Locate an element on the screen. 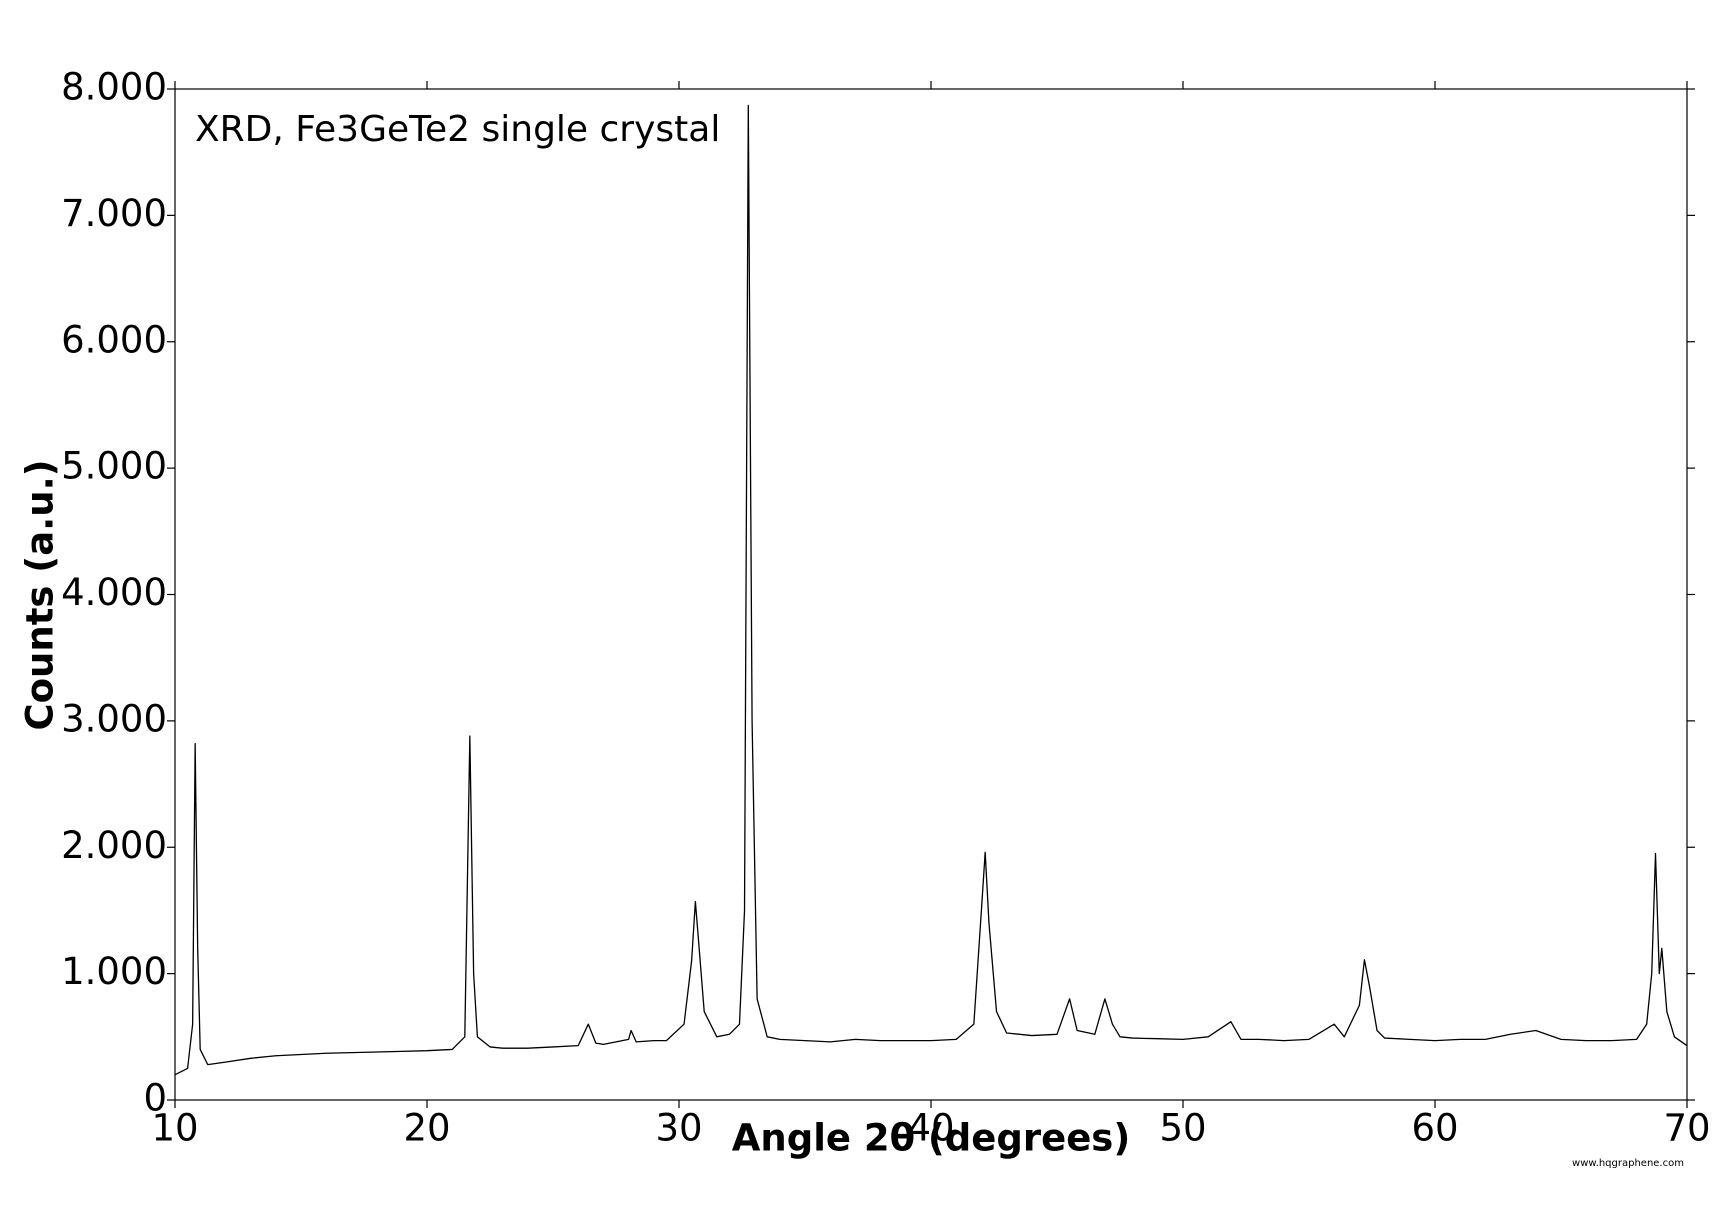 Image resolution: width=1718 pixels, height=1212 pixels. y-tick-label: 0 is located at coordinates (155, 1098).